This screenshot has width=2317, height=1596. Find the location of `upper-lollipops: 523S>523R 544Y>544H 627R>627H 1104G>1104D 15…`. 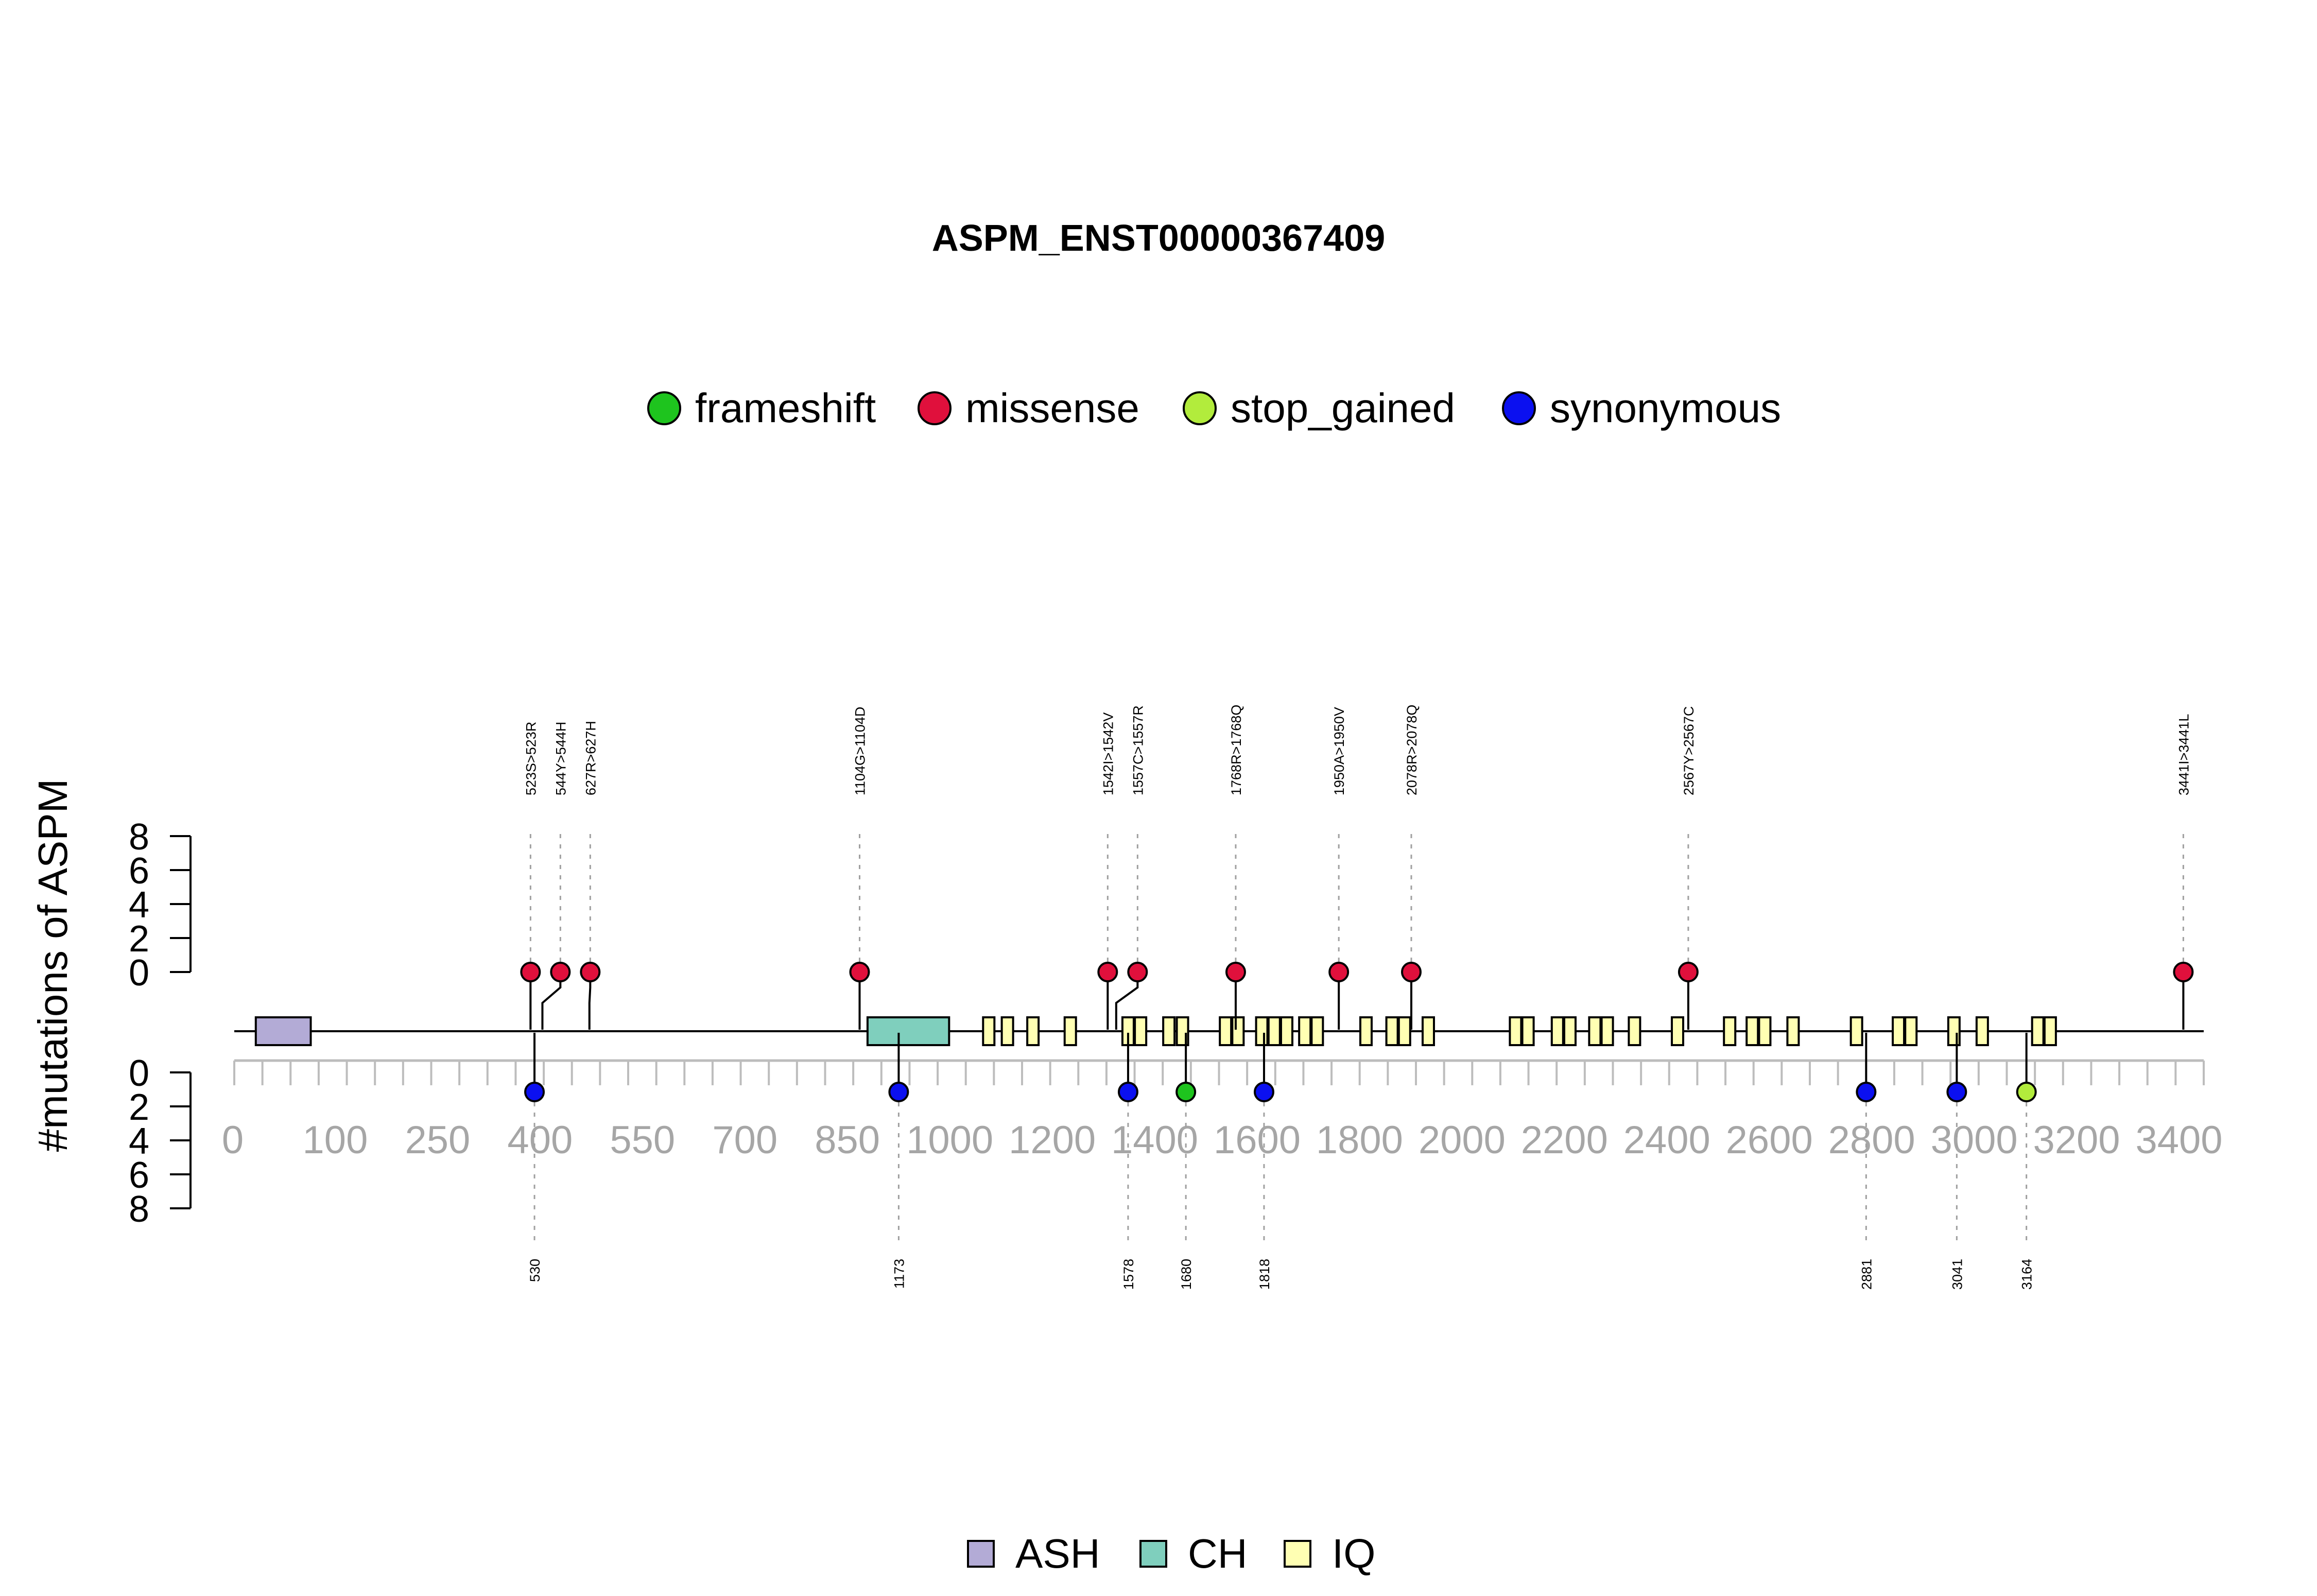

upper-lollipops: 523S>523R 544Y>544H 627R>627H 1104G>1104D 15… is located at coordinates (1357, 867).